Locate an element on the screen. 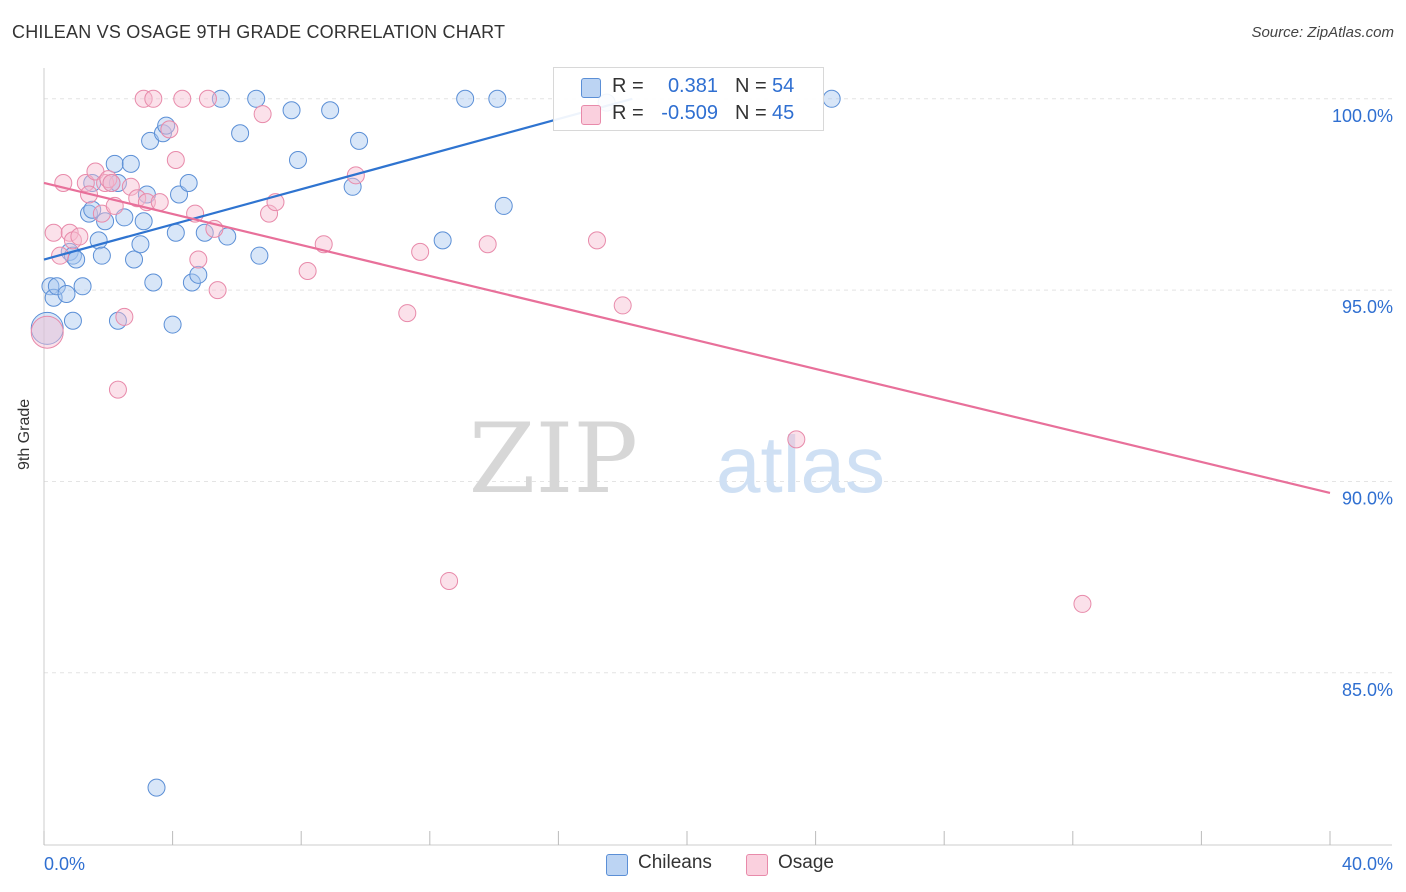 Image resolution: width=1406 pixels, height=892 pixels. series-legend: Chileans Osage is located at coordinates (703, 866).